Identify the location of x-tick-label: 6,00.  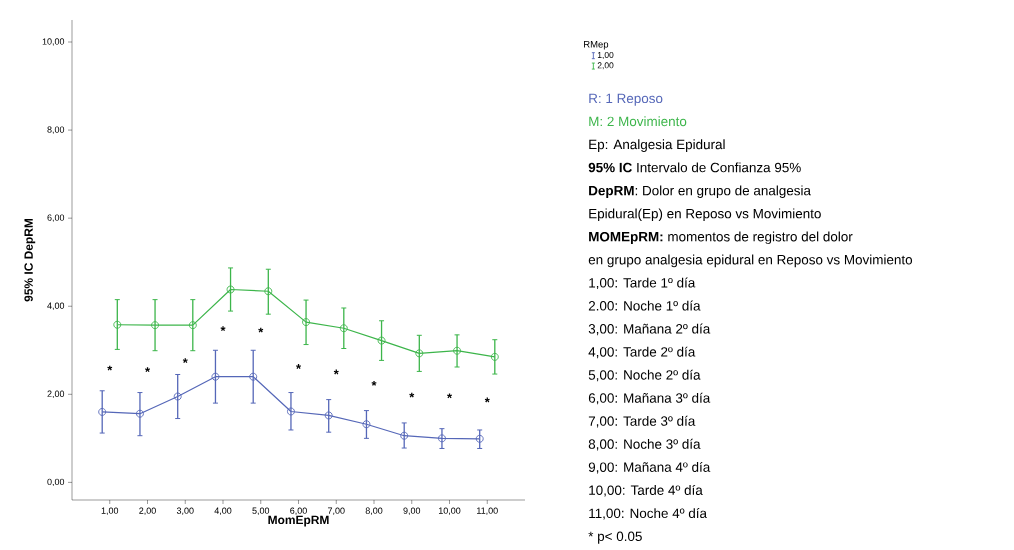
(298, 511).